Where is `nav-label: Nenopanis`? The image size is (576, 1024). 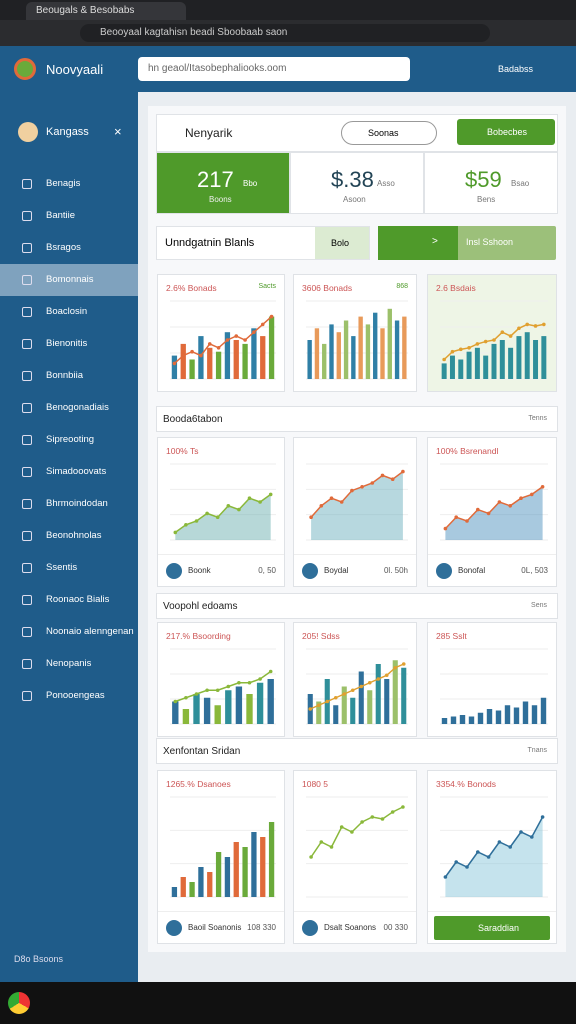
nav-label: Nenopanis is located at coordinates (69, 663).